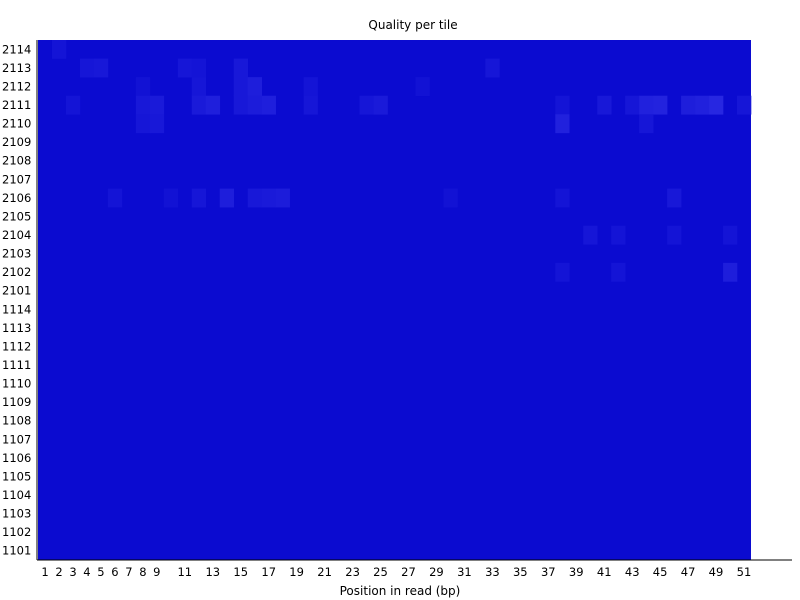 Image resolution: width=800 pixels, height=600 pixels. Describe the element at coordinates (16, 124) in the screenshot. I see `y-tick-label: 2110` at that location.